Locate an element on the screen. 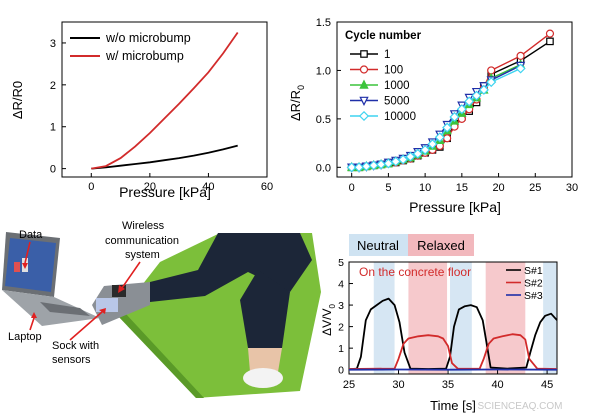 The height and width of the screenshot is (414, 599). label-wireless-line-2: communication is located at coordinates (142, 241).